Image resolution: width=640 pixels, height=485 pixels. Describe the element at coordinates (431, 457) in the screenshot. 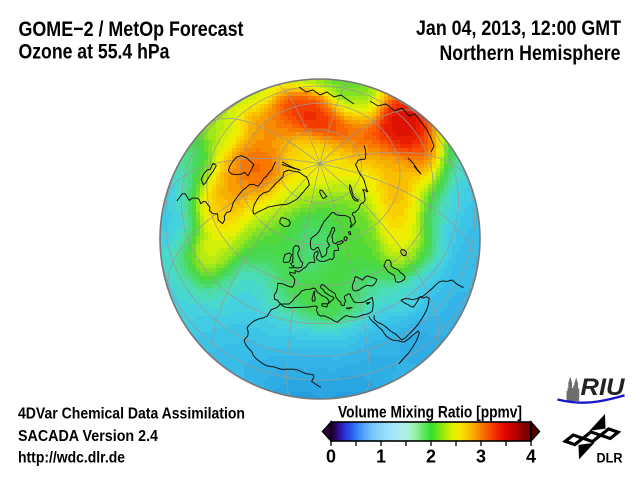

I see `svg-text: 2` at that location.